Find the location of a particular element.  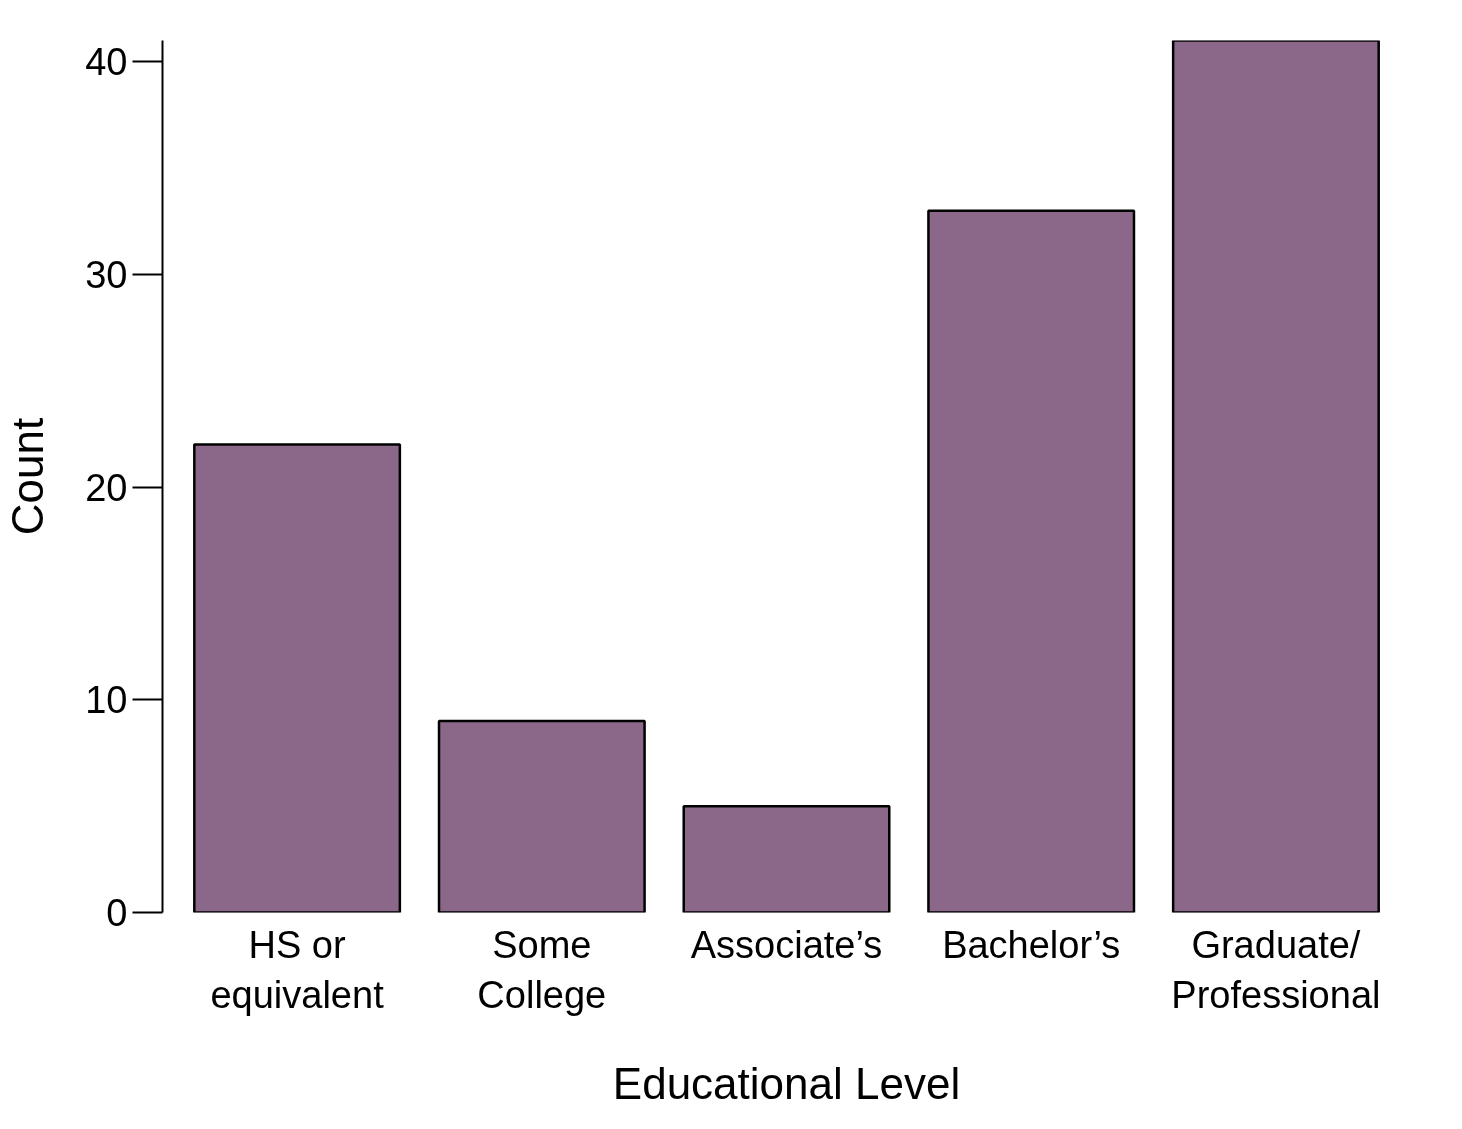

y-tick-label: 40 is located at coordinates (106, 62).